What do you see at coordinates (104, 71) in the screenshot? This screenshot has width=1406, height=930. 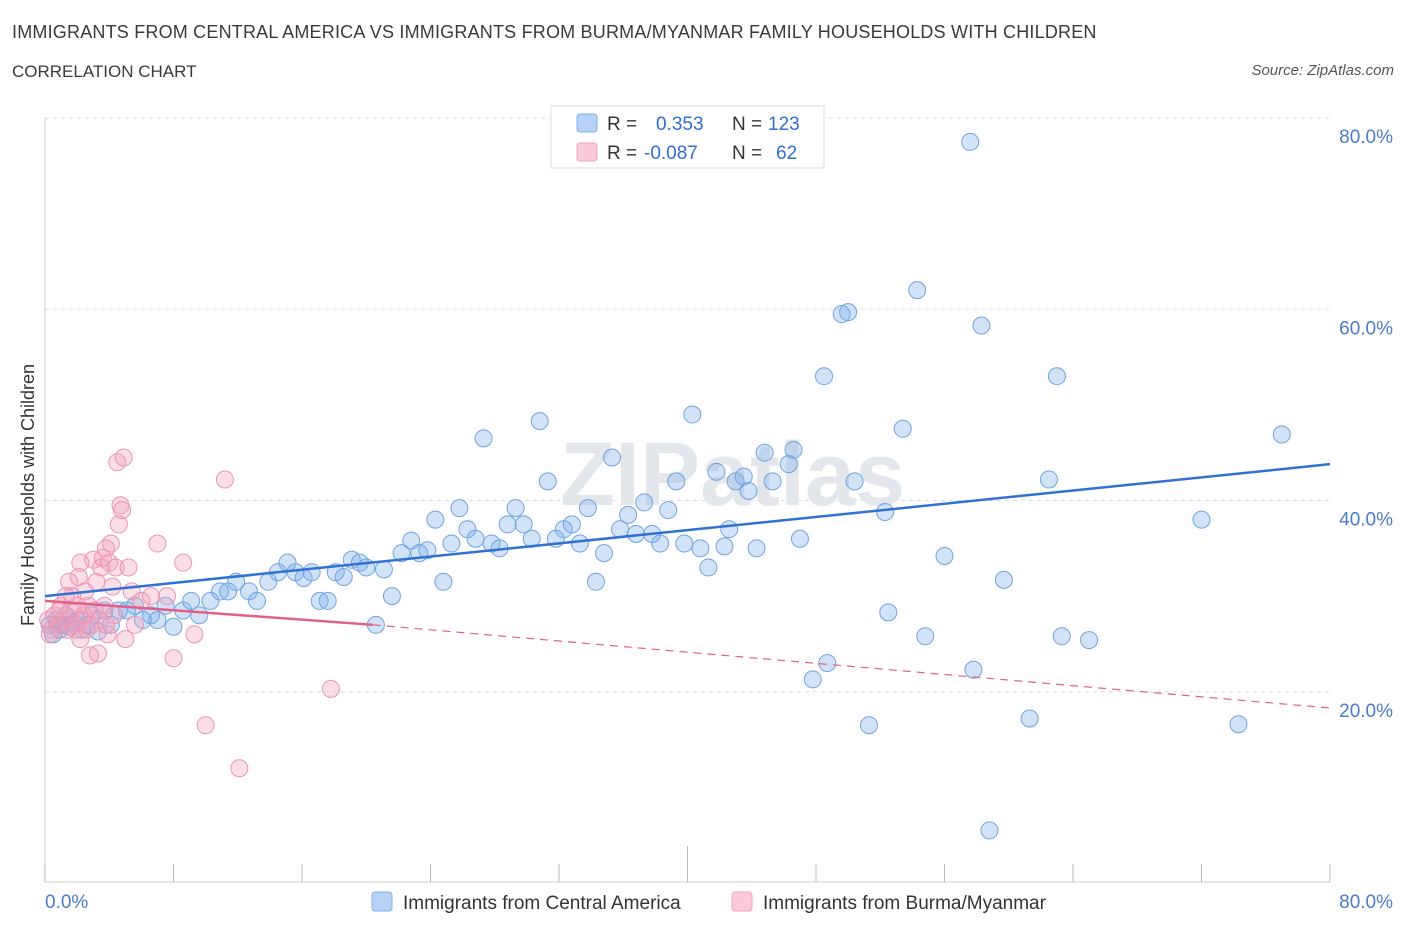 I see `chart-subtitle: CORRELATION CHART` at bounding box center [104, 71].